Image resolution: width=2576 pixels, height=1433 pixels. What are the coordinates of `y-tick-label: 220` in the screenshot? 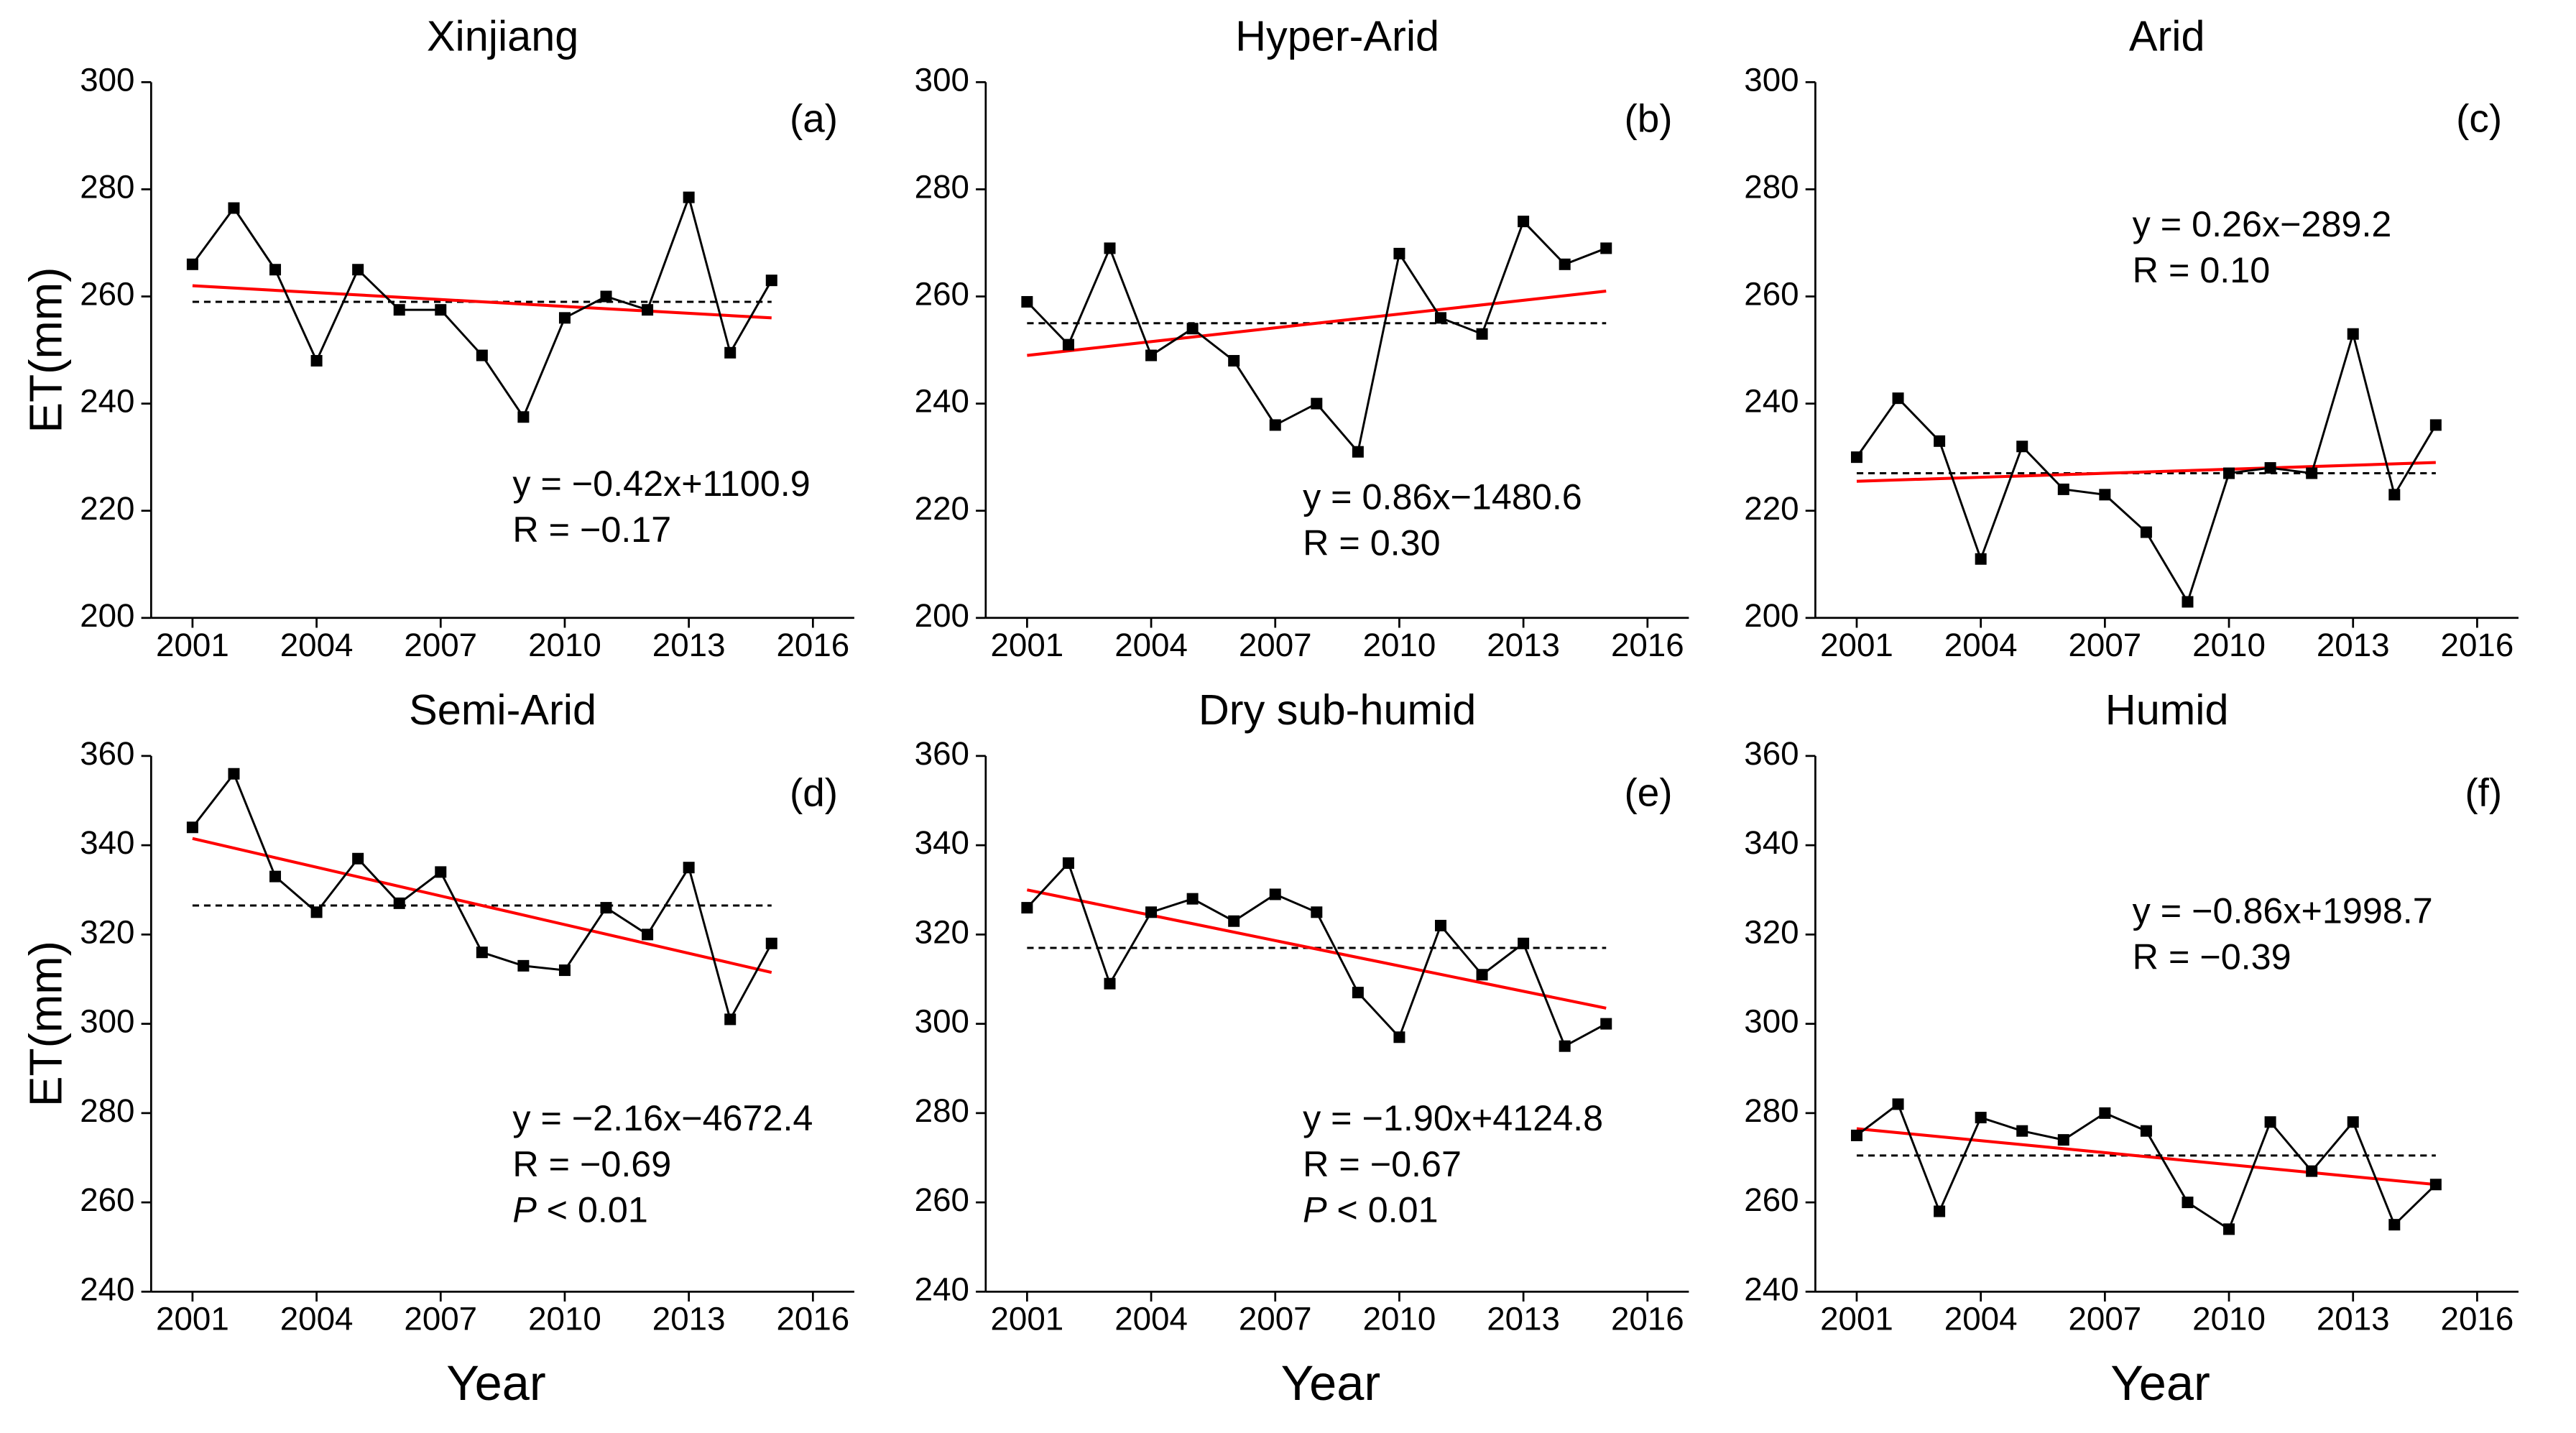 It's located at (1771, 508).